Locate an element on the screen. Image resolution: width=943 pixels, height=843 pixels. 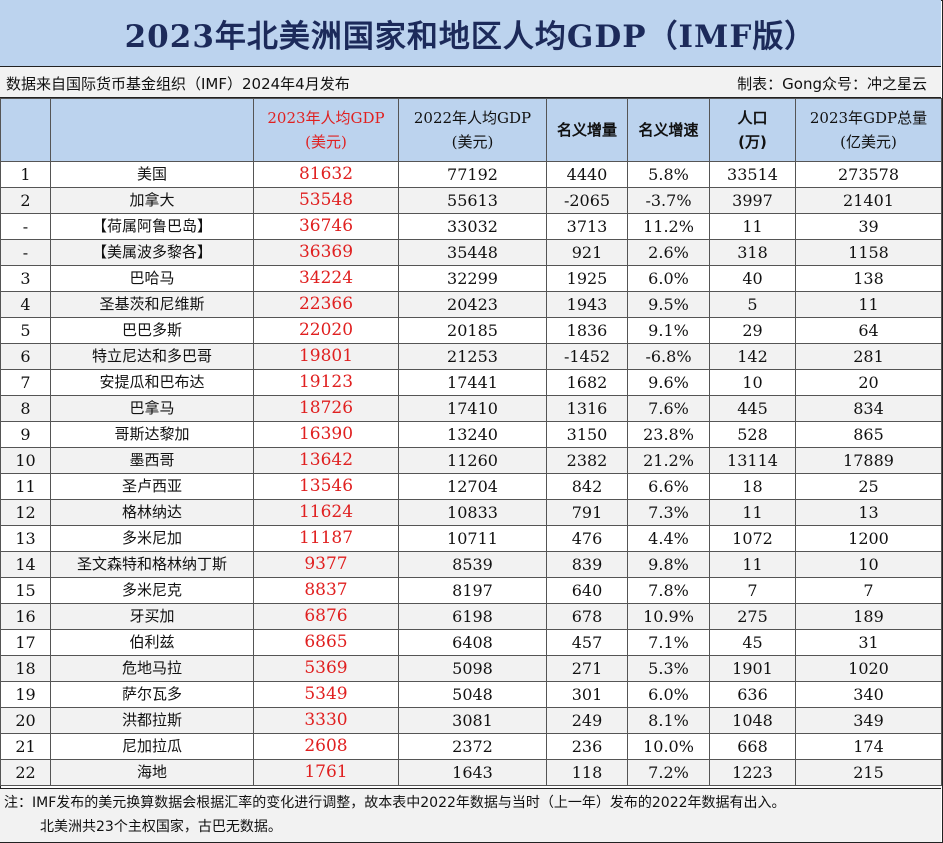
cell-nominal-increase: 678 is located at coordinates (587, 616).